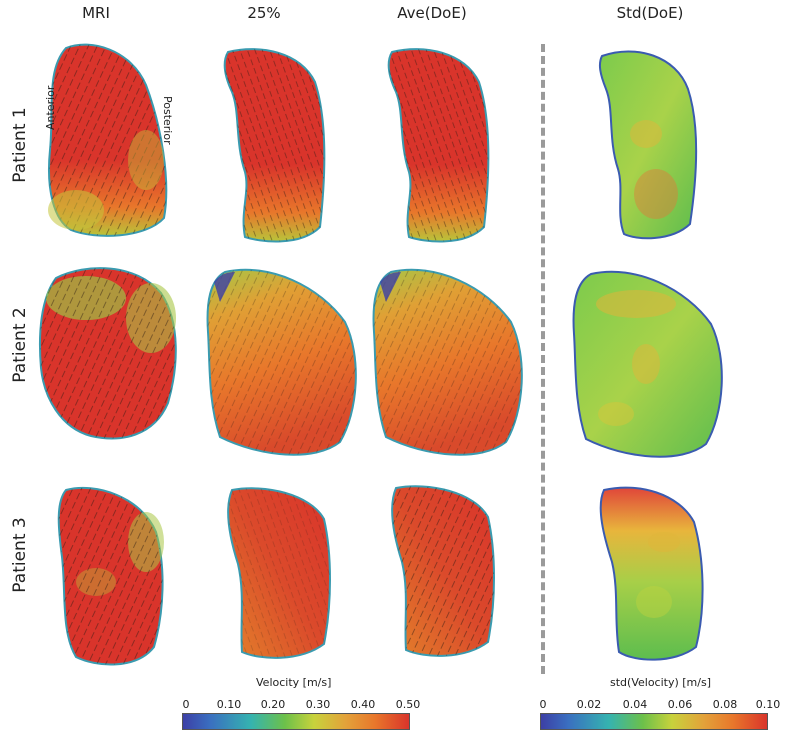 This screenshot has height=737, width=787. Describe the element at coordinates (294, 682) in the screenshot. I see `colorbar-velocity-title: Velocity [m/s]` at that location.